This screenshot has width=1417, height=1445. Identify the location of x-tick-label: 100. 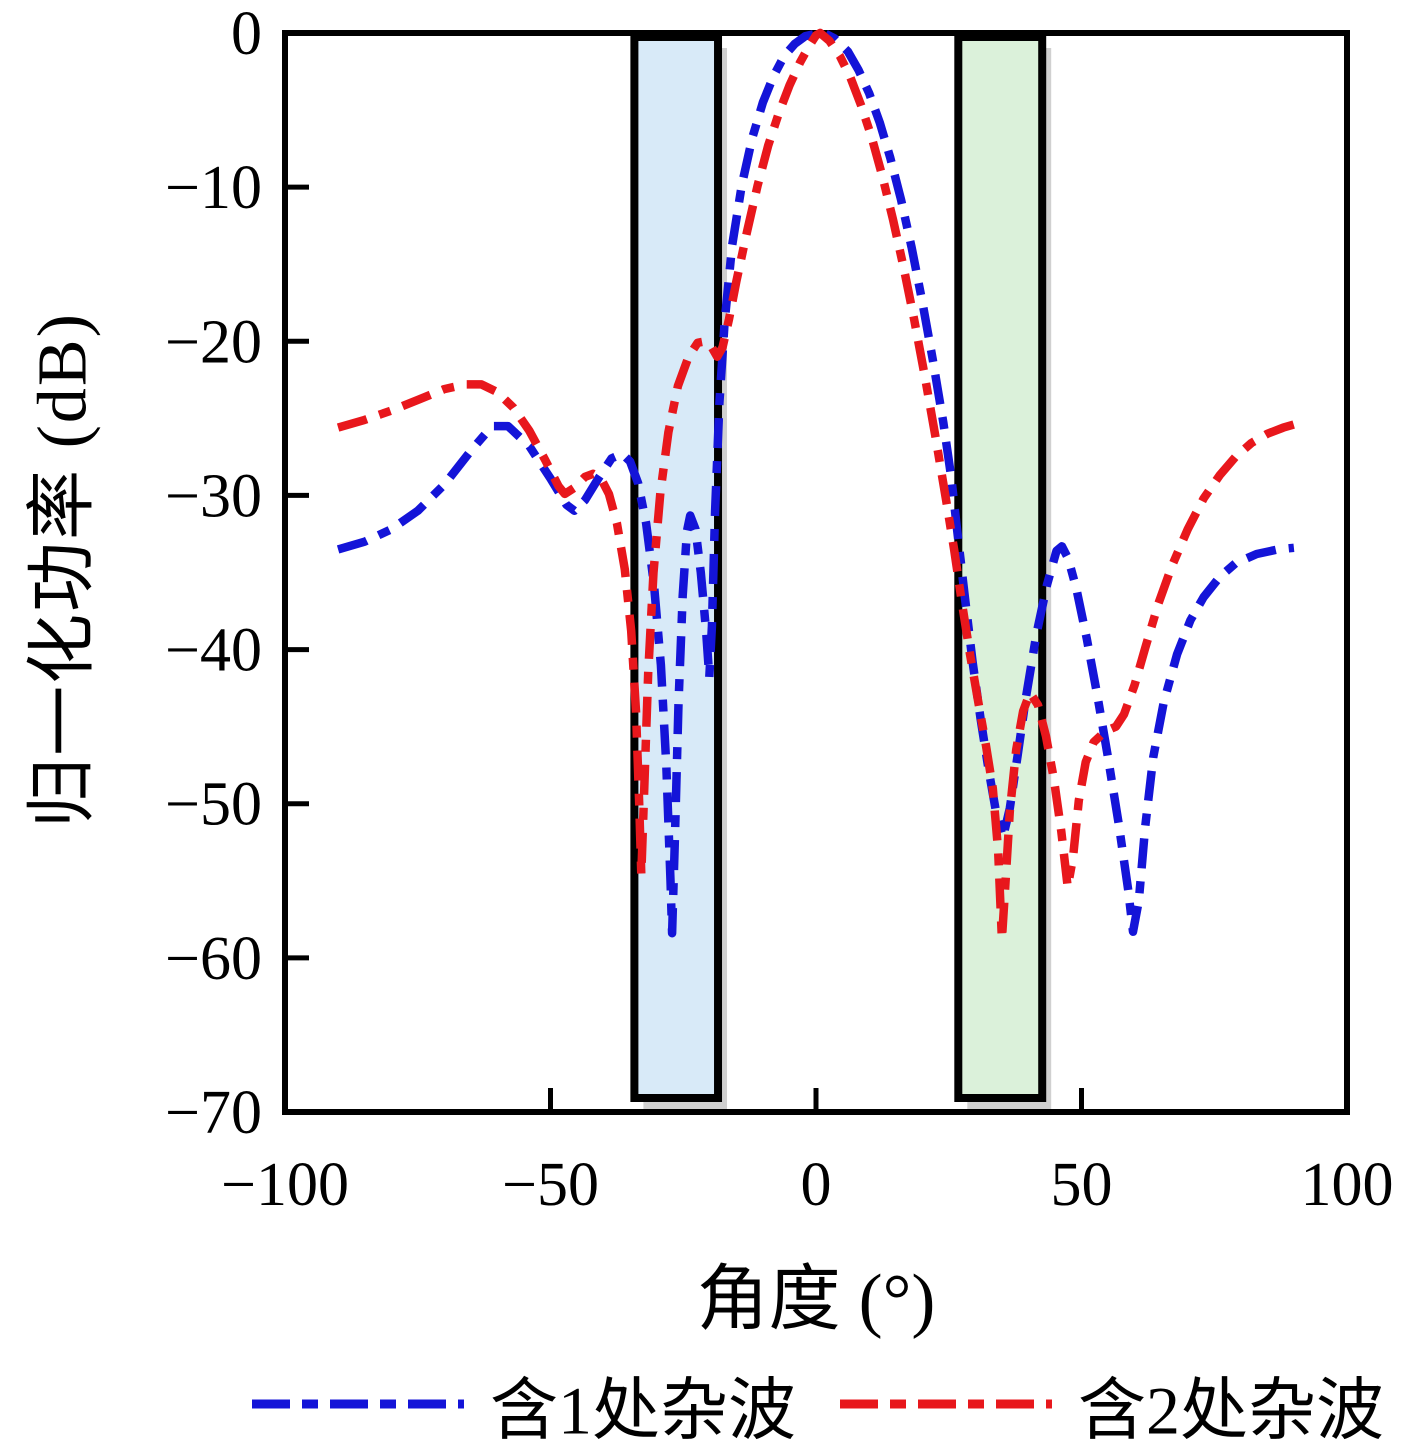
(1347, 1185).